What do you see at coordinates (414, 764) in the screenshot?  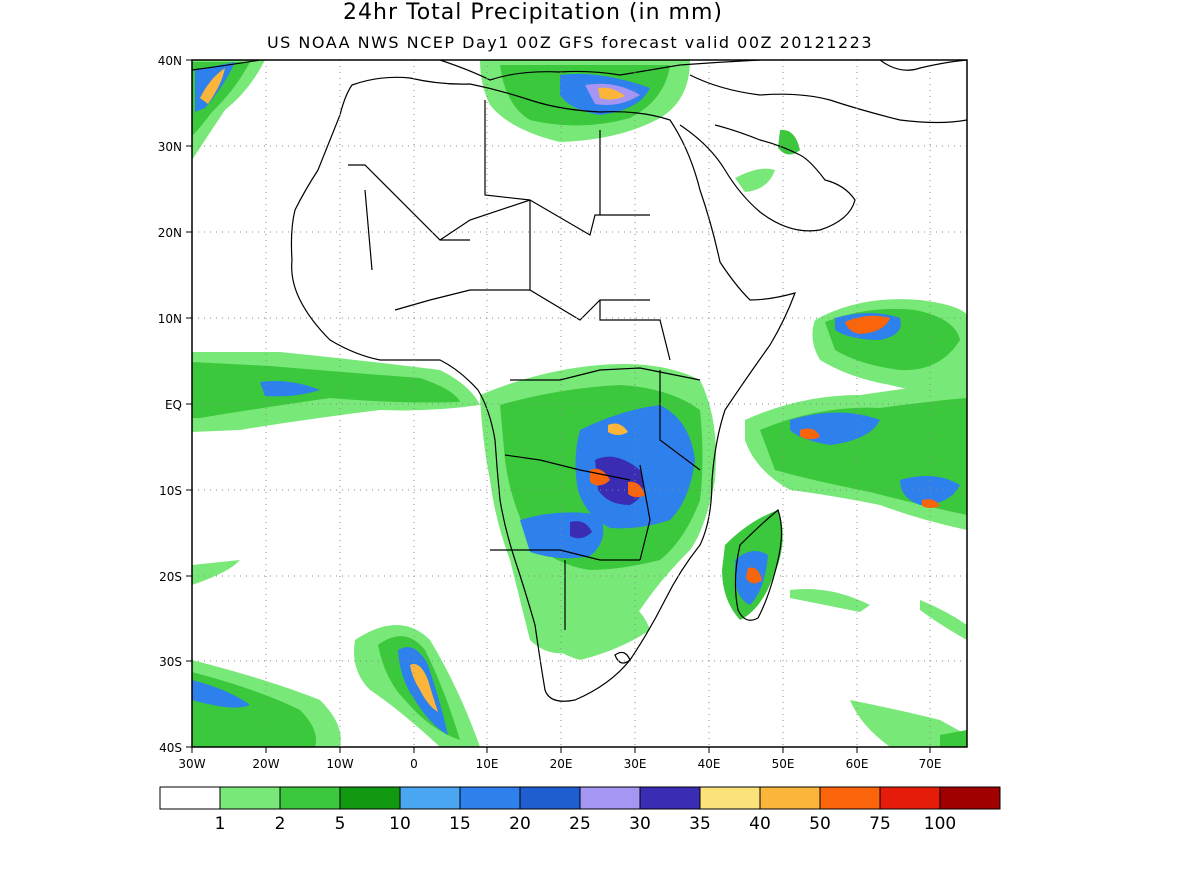 I see `lon-tick-label: 0` at bounding box center [414, 764].